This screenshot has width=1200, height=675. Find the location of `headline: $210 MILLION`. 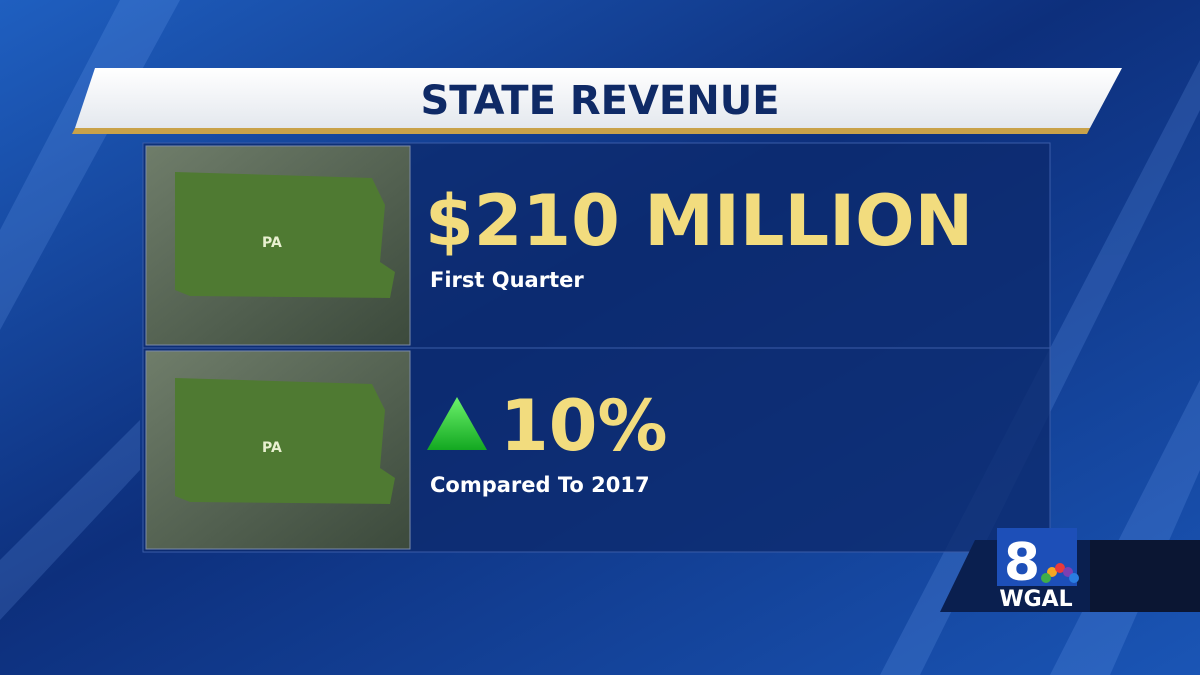

headline: $210 MILLION is located at coordinates (699, 221).